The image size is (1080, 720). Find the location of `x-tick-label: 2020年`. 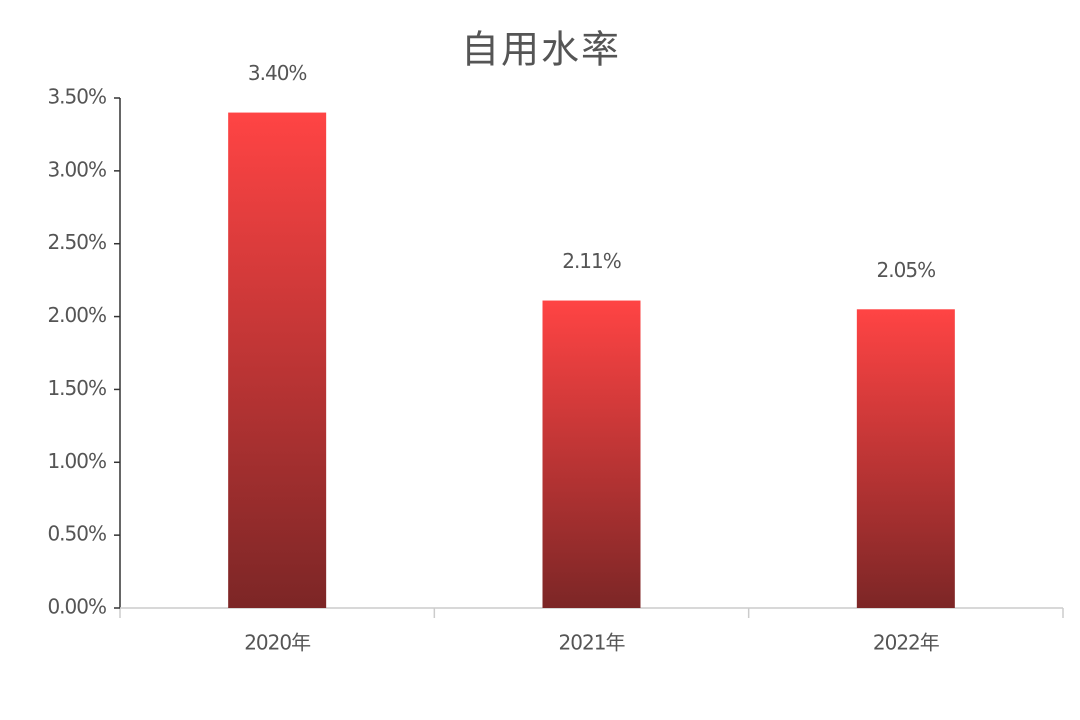

x-tick-label: 2020年 is located at coordinates (277, 643).